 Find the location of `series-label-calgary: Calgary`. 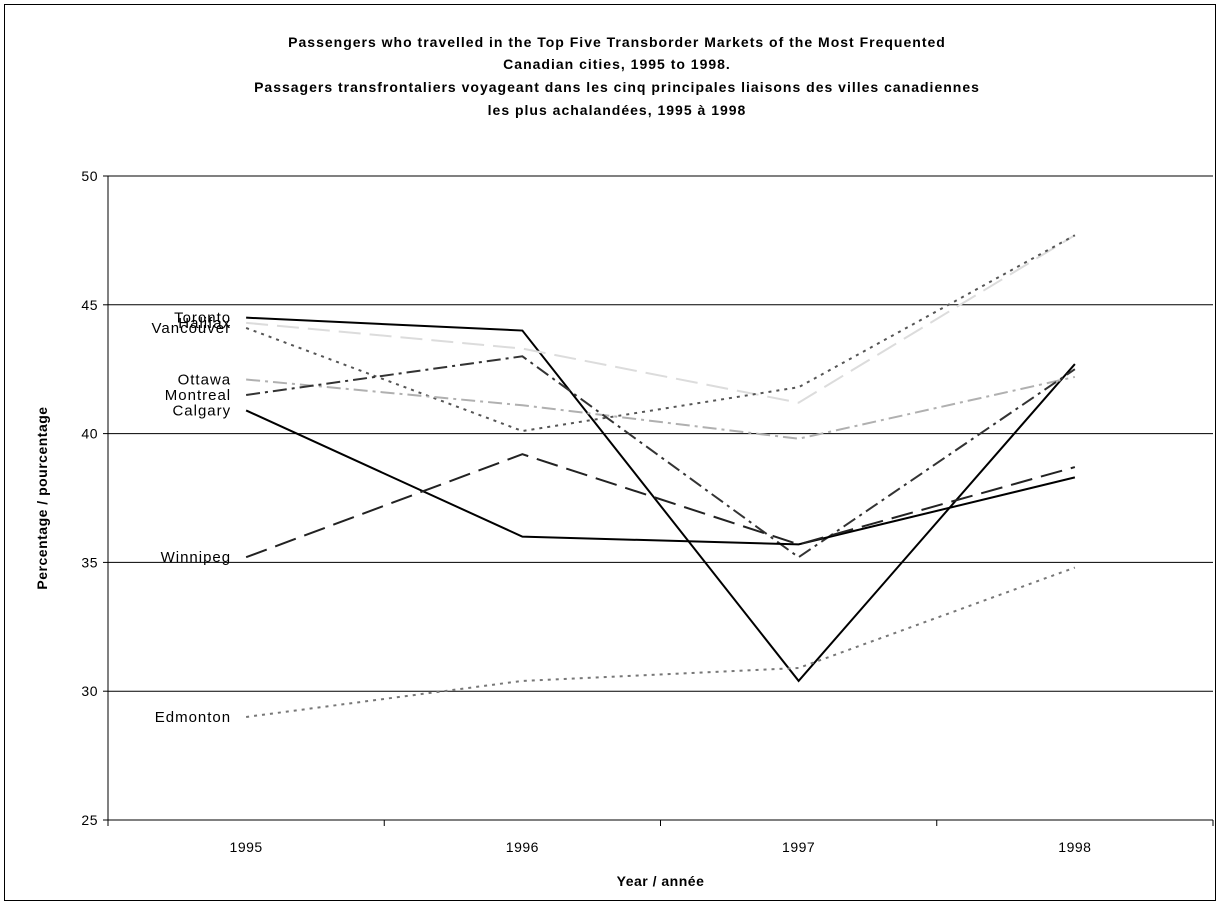

series-label-calgary: Calgary is located at coordinates (201, 410).